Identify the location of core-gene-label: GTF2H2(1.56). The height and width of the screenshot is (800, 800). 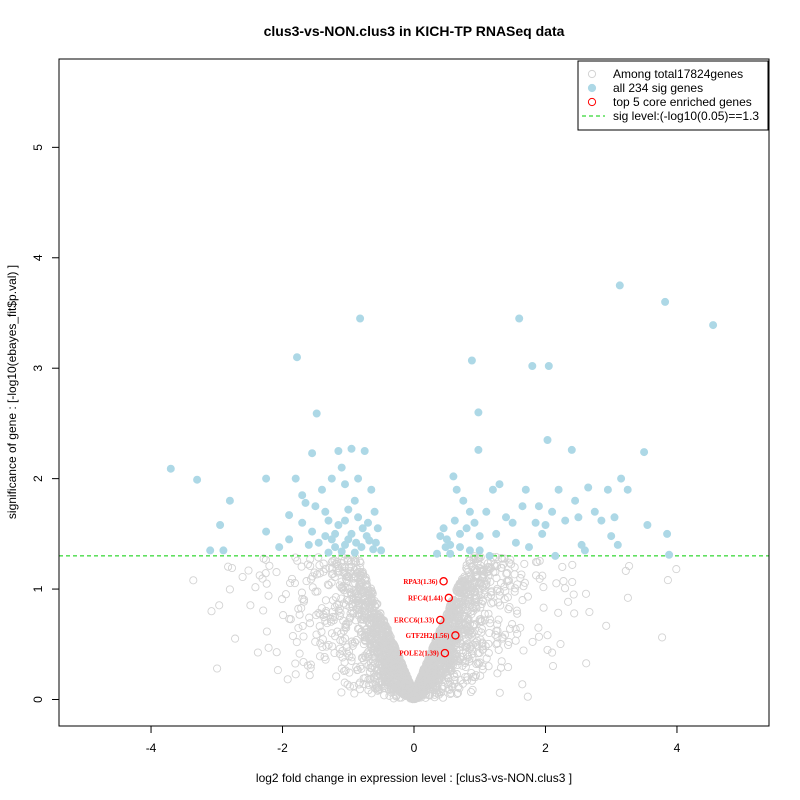
(428, 636).